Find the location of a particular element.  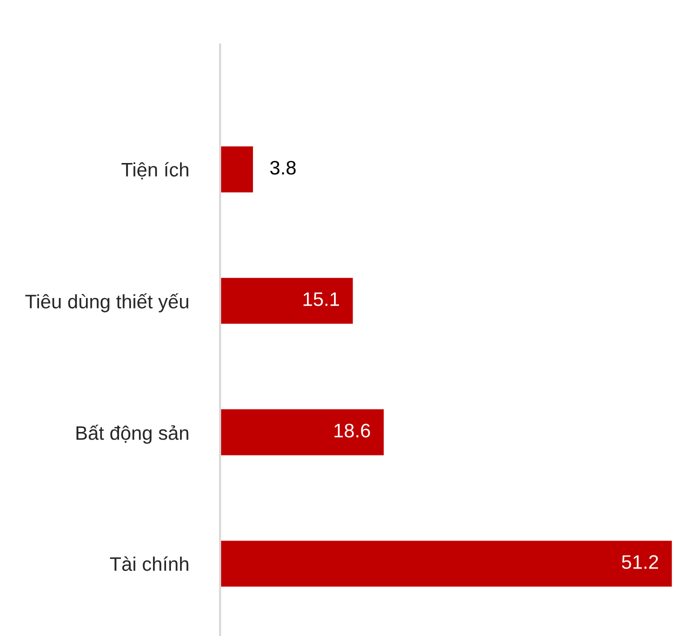

data-label: 3.8 is located at coordinates (283, 167).